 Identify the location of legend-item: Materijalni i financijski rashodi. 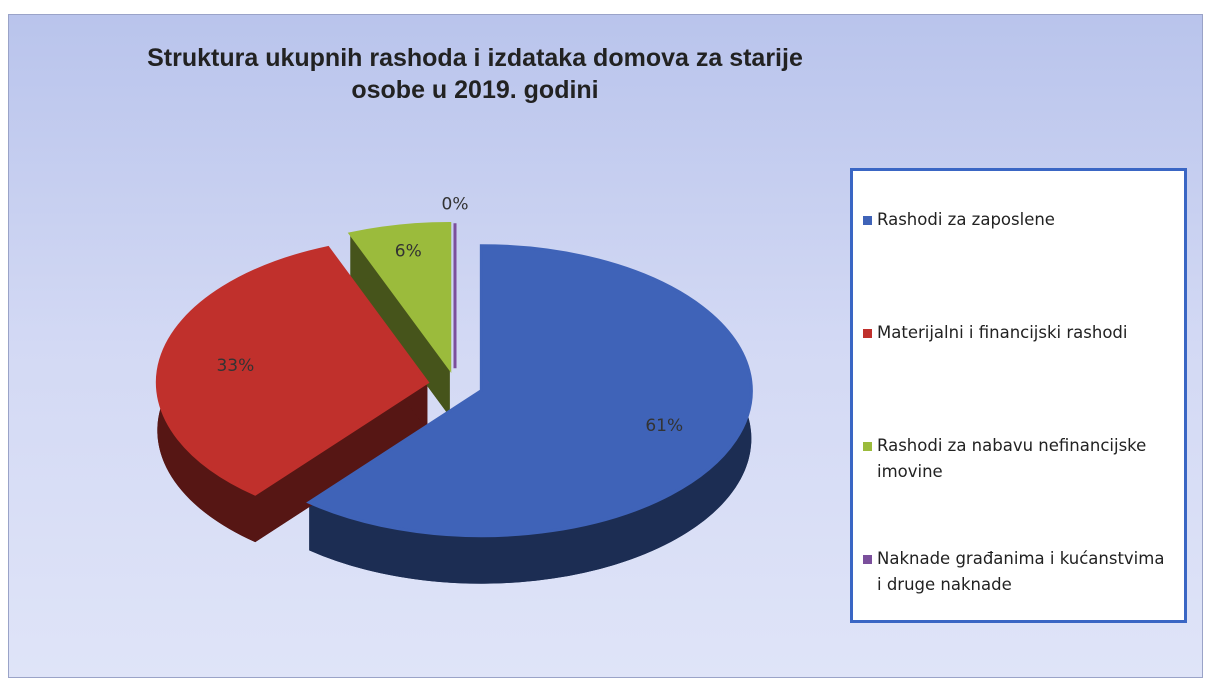
(1018, 376).